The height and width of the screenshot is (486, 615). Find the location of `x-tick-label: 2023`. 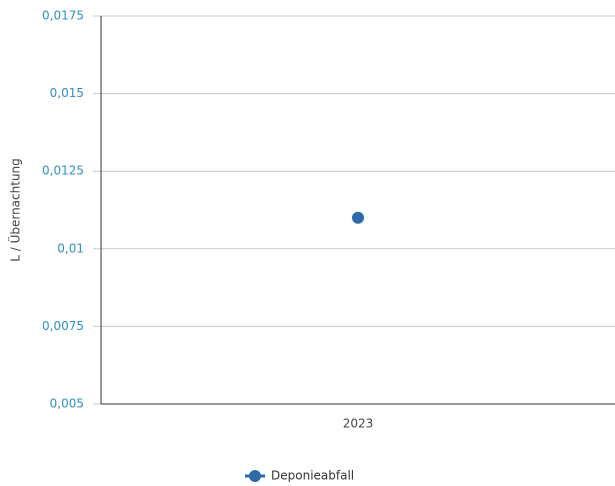

x-tick-label: 2023 is located at coordinates (358, 424).